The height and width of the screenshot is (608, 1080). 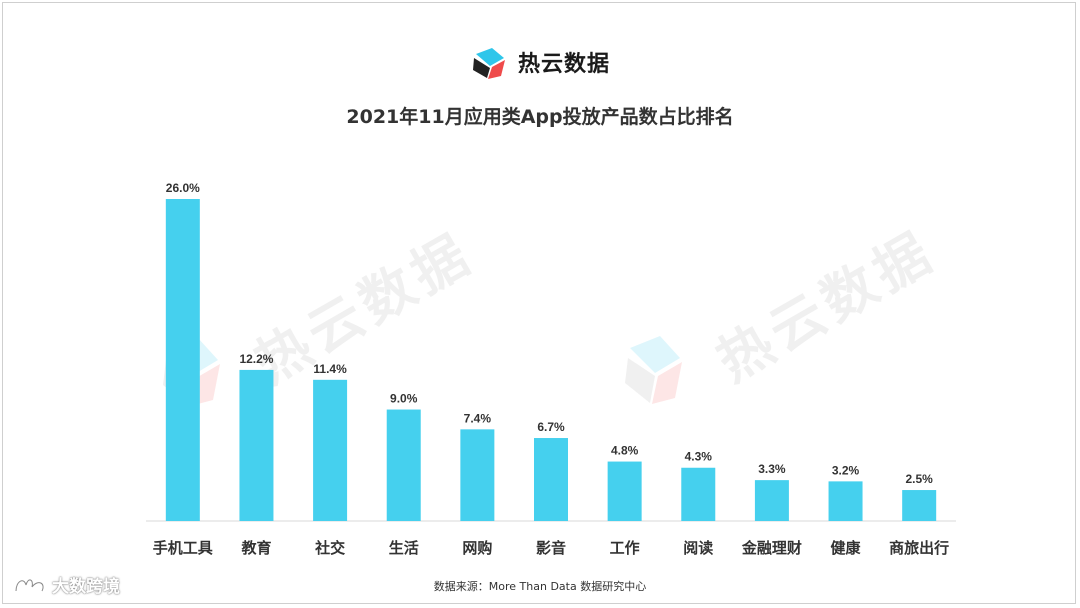 What do you see at coordinates (919, 548) in the screenshot?
I see `x-tick-label: 商旅出行` at bounding box center [919, 548].